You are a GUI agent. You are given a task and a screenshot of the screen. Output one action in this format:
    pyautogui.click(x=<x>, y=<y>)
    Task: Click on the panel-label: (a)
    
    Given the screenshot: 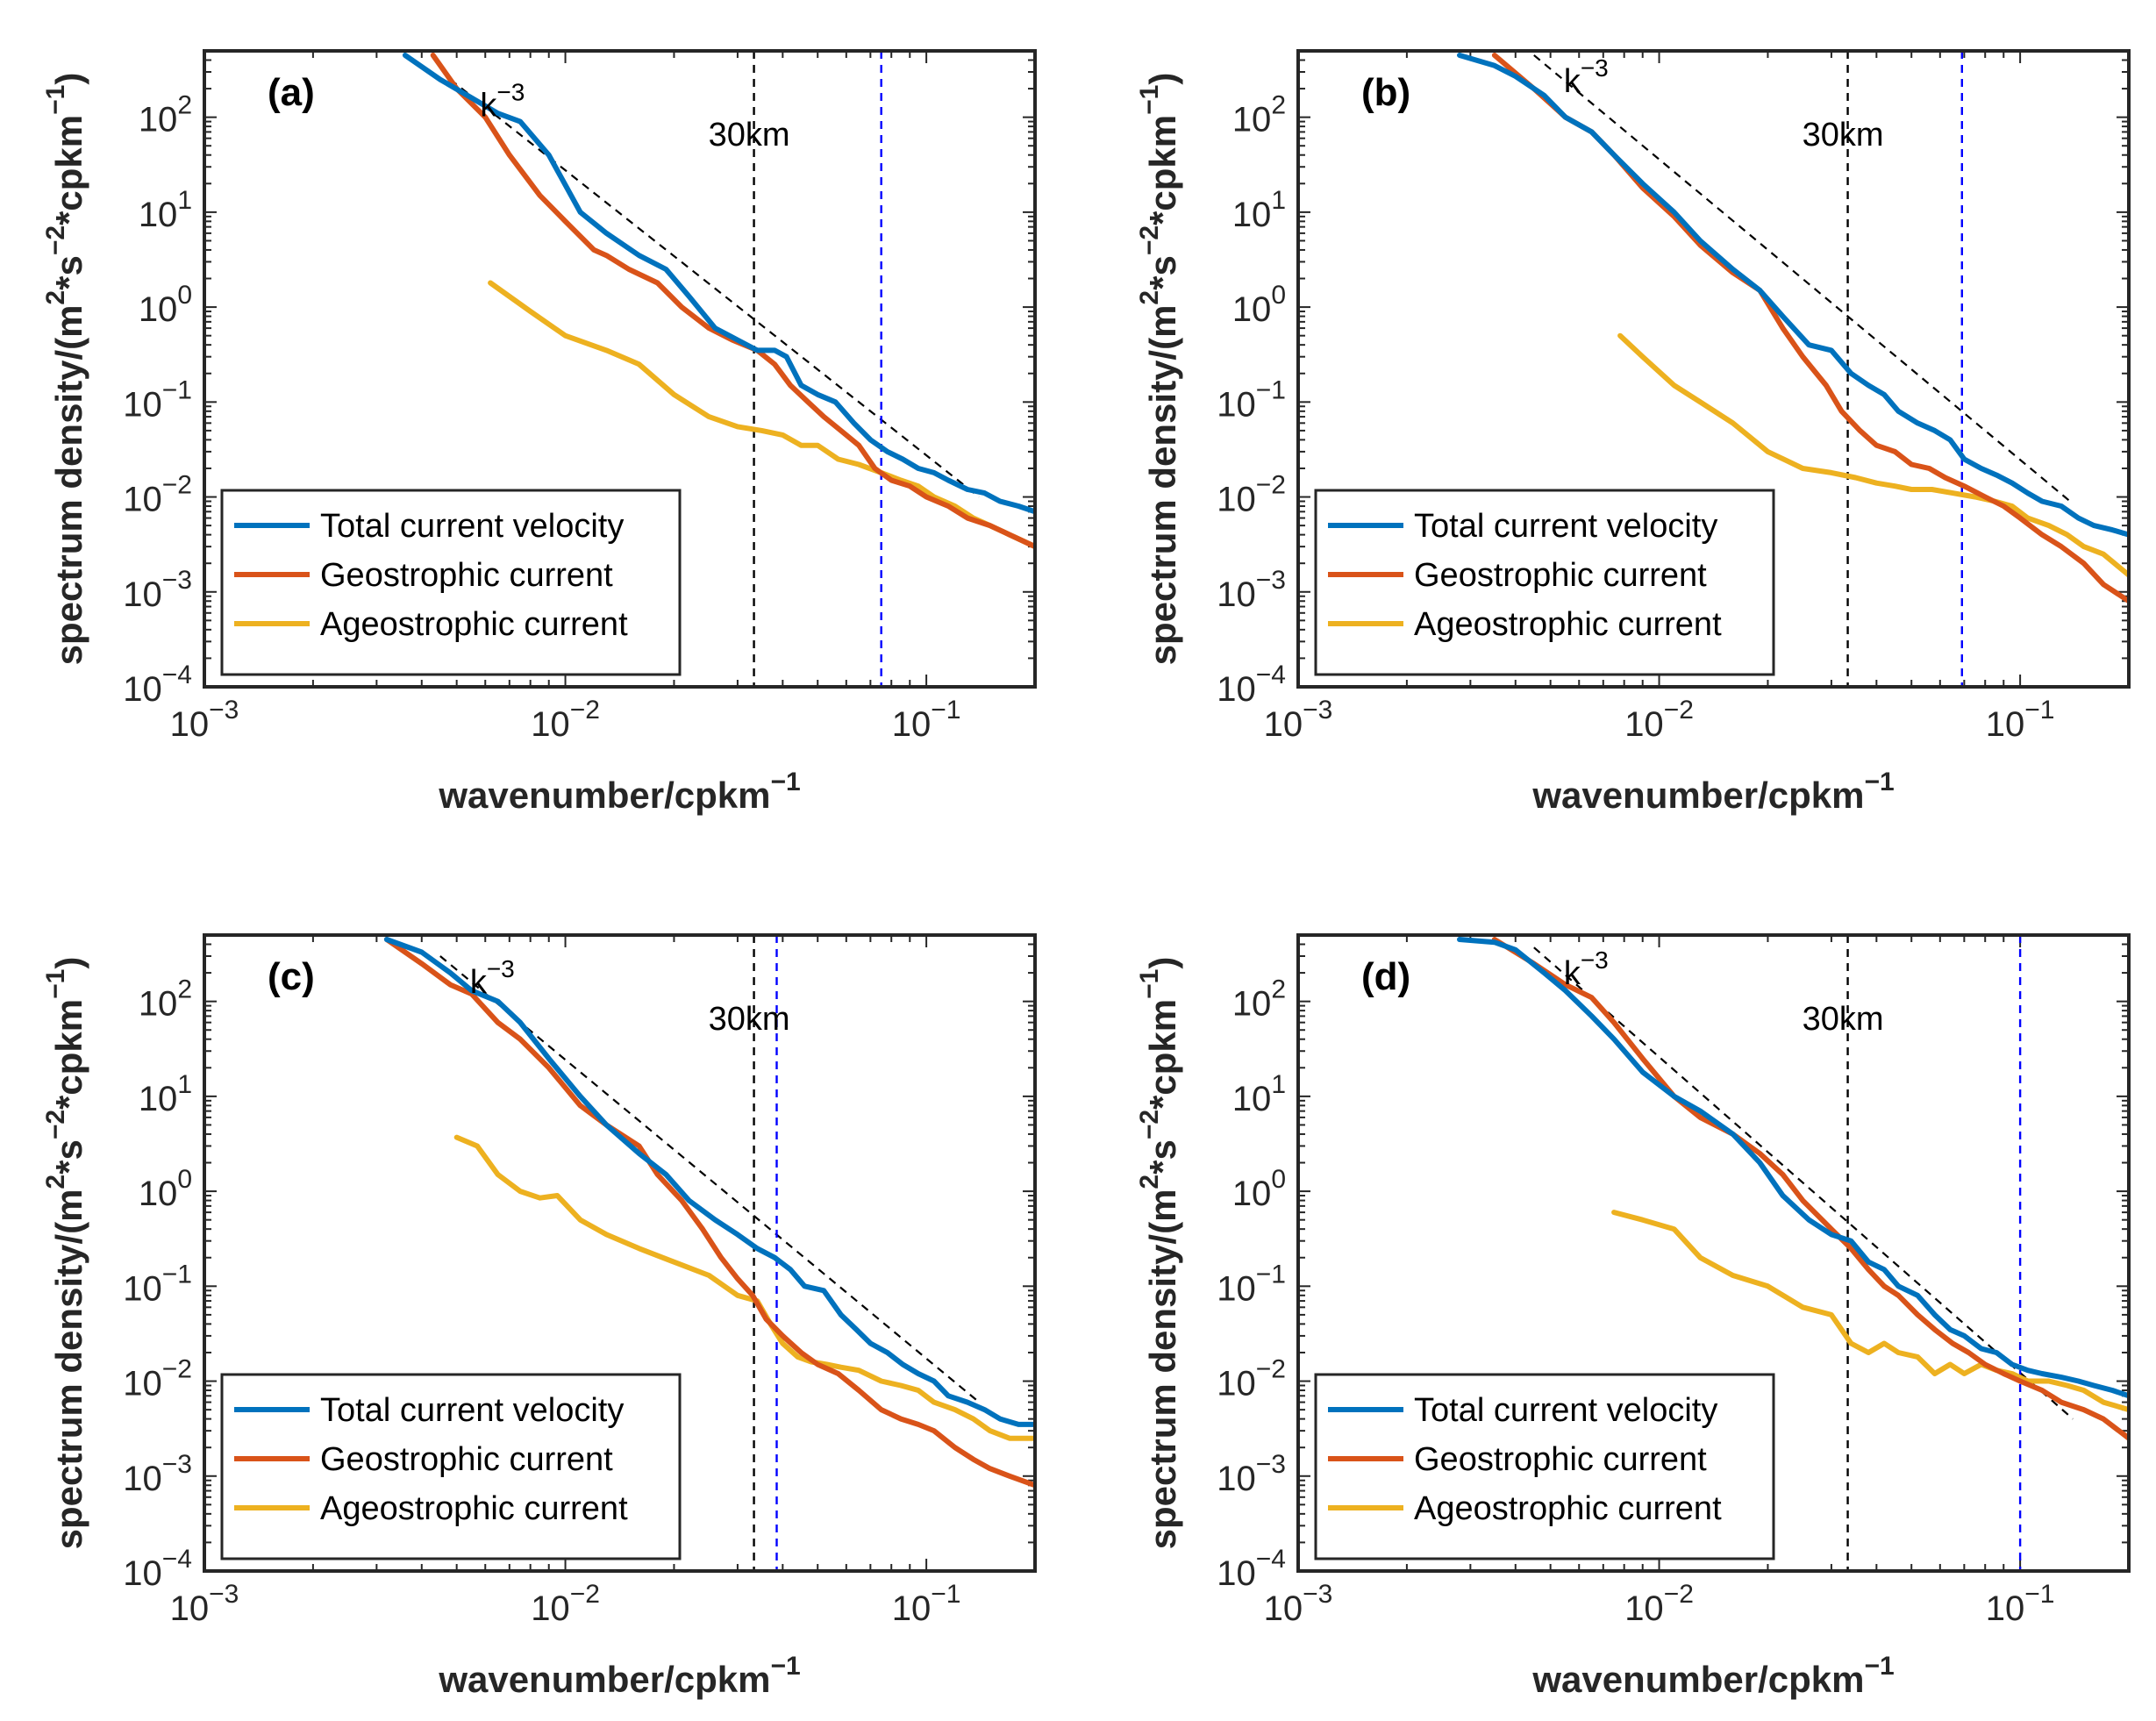 What is the action you would take?
    pyautogui.click(x=291, y=92)
    